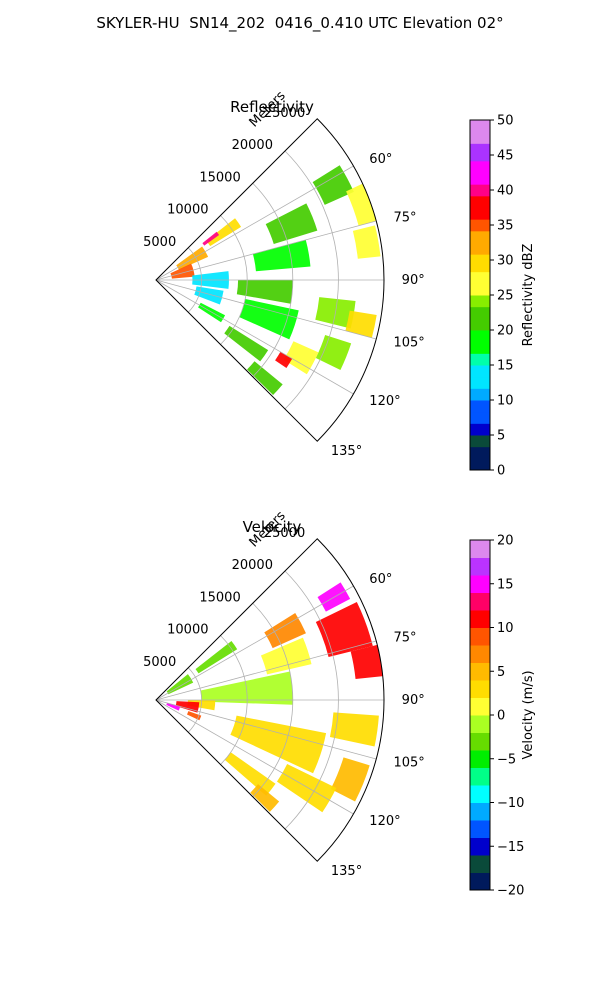 The width and height of the screenshot is (600, 1000). Describe the element at coordinates (528, 714) in the screenshot. I see `colorbar-label: Velocity (m/s)` at that location.